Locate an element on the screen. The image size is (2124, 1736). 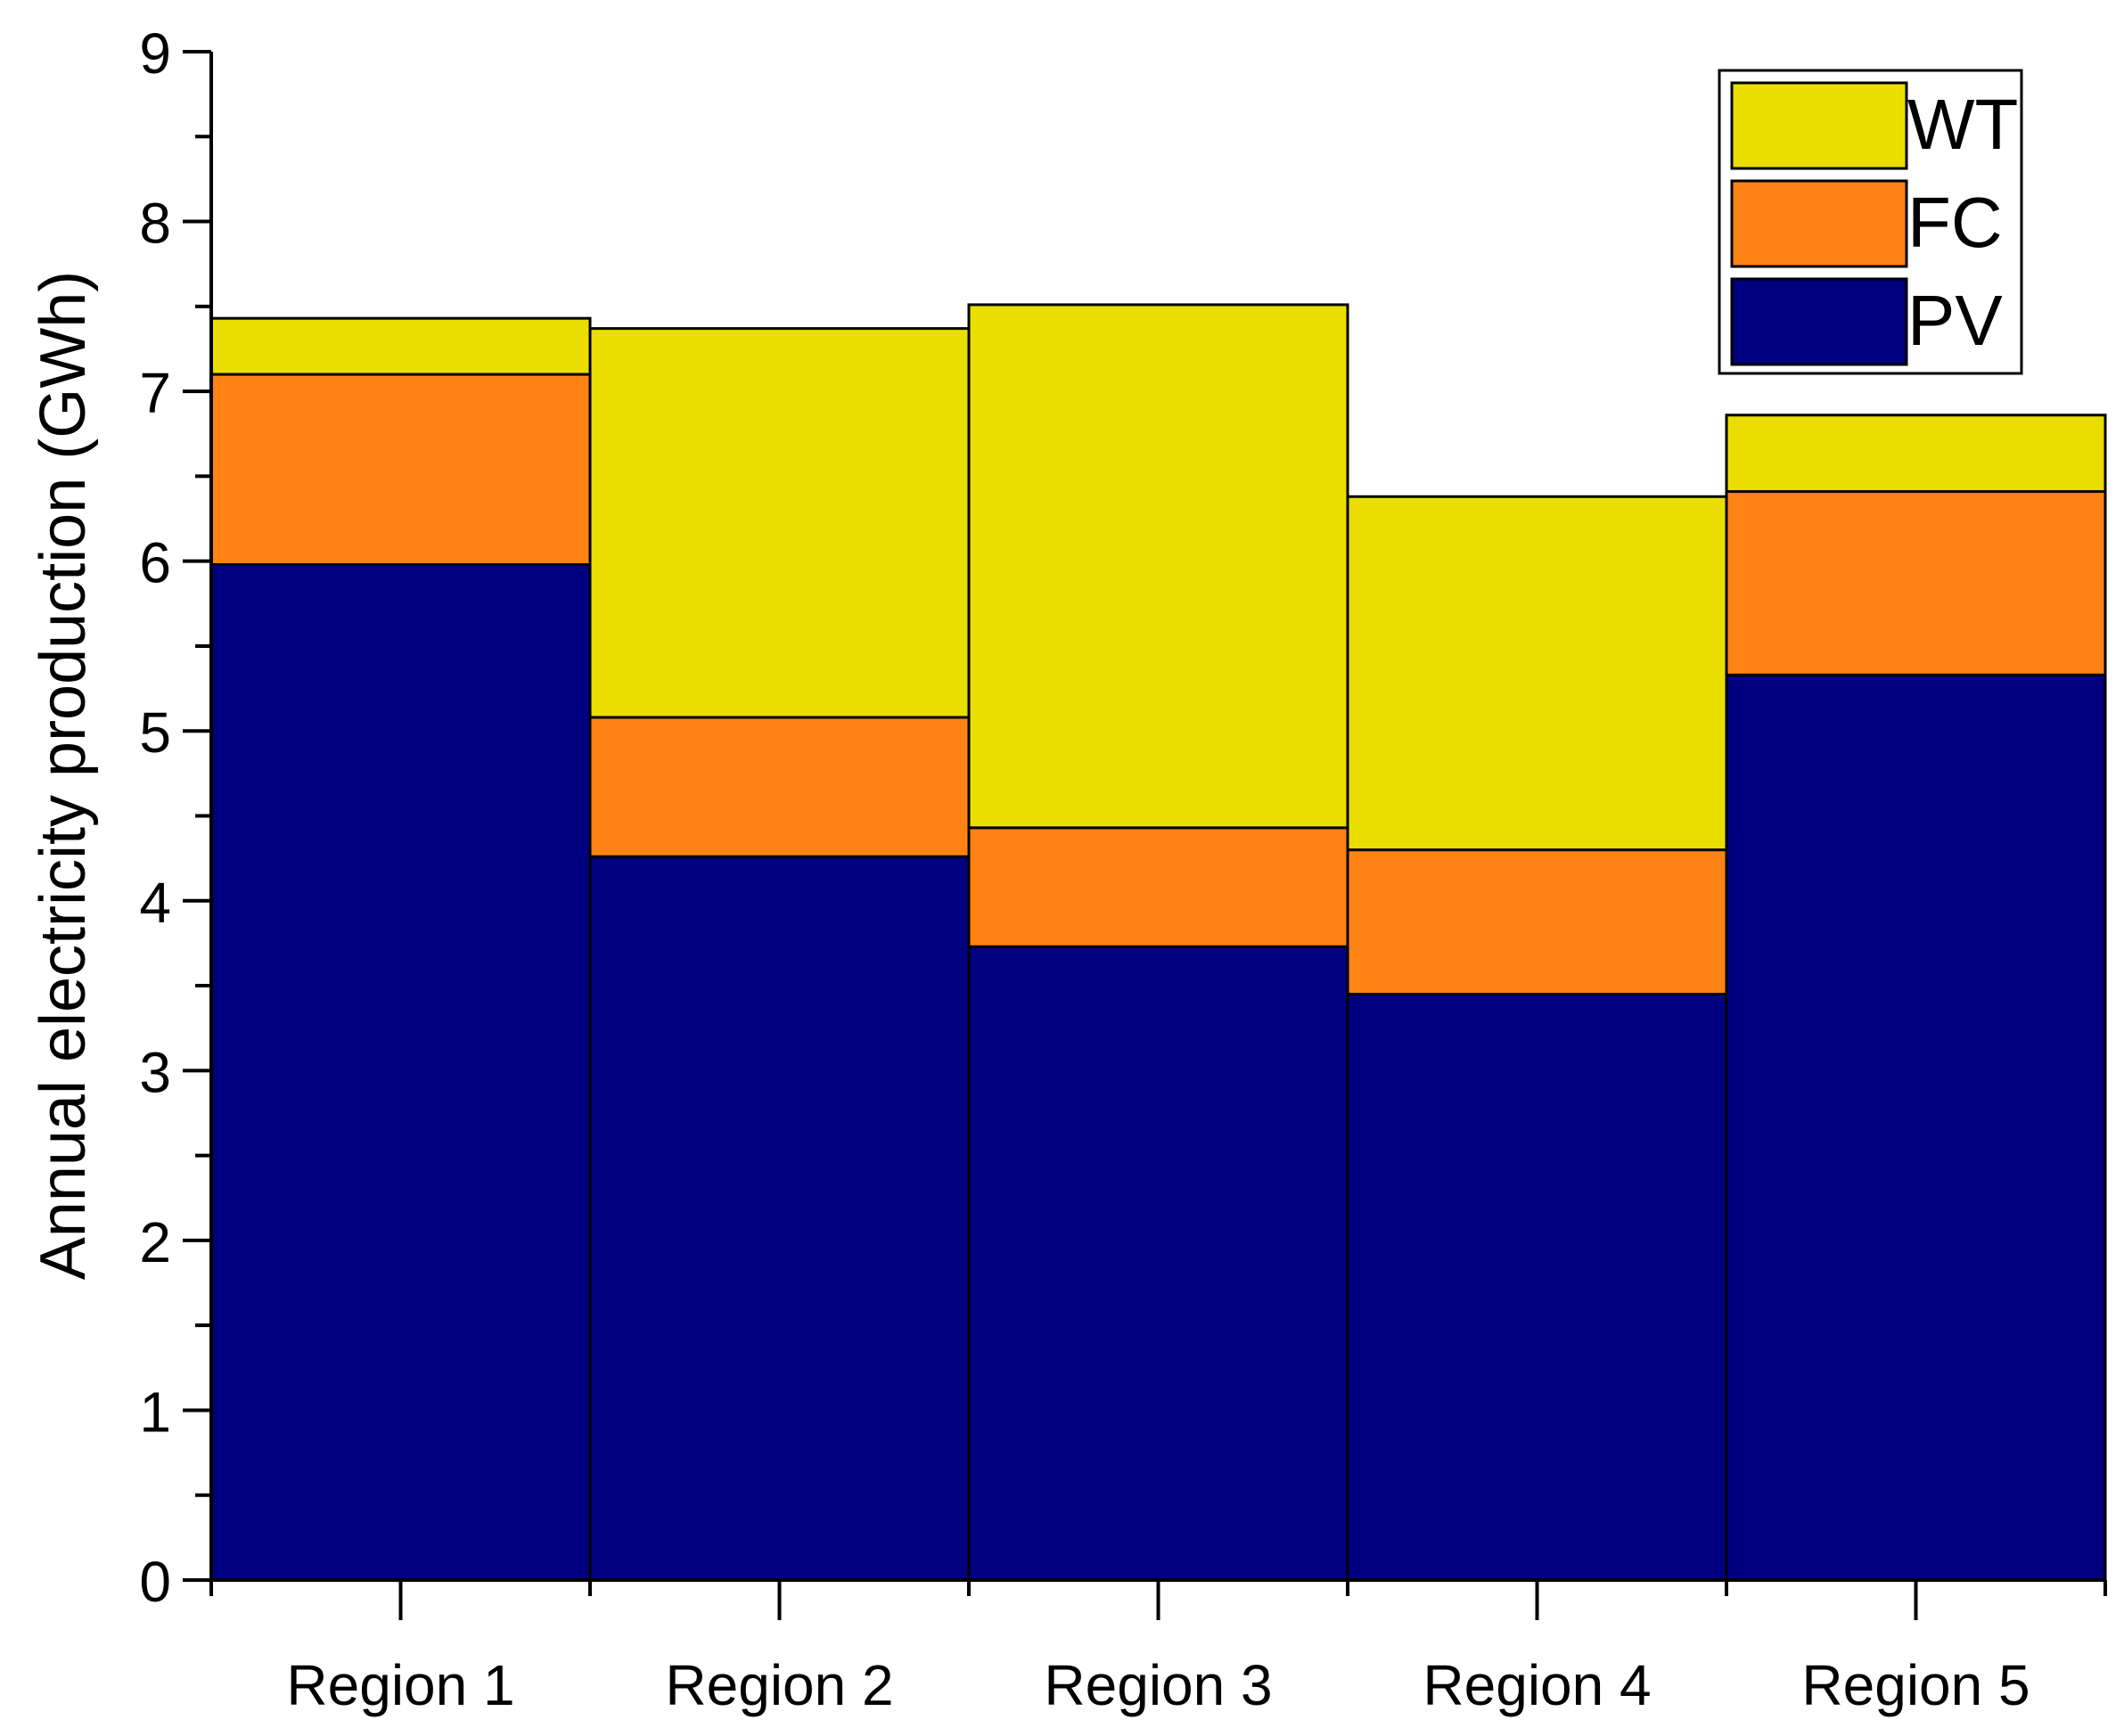
x-tick-label-region-5: Region 5 is located at coordinates (1915, 1685).